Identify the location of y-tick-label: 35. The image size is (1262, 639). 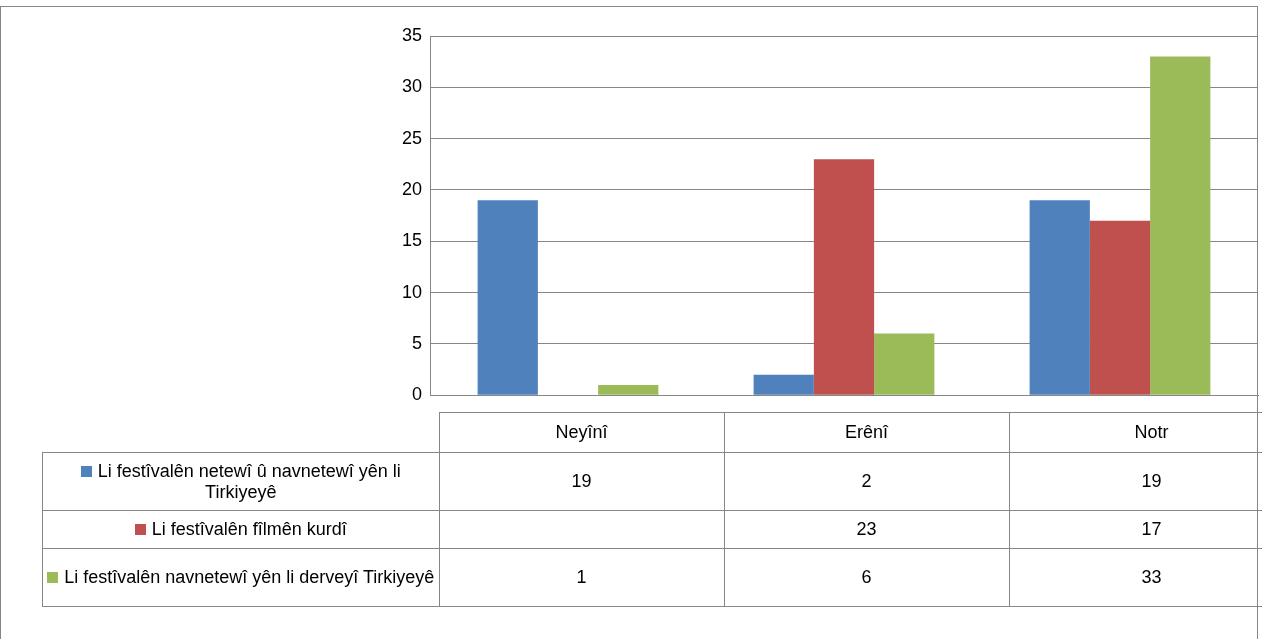
(411, 34).